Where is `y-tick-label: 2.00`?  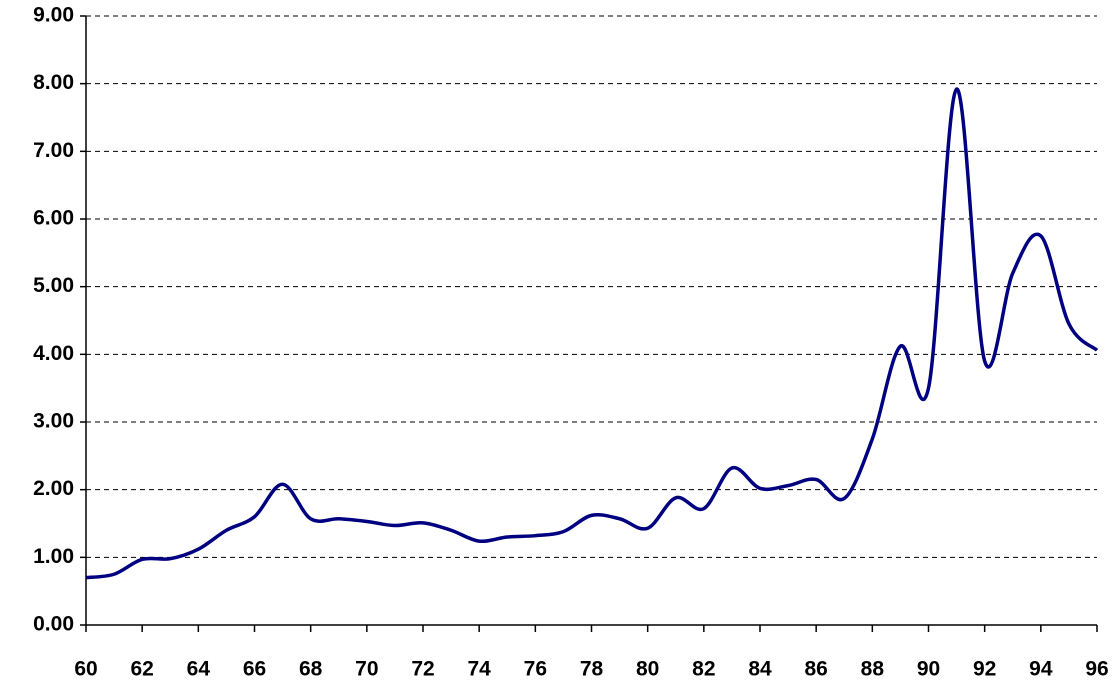 y-tick-label: 2.00 is located at coordinates (53, 488).